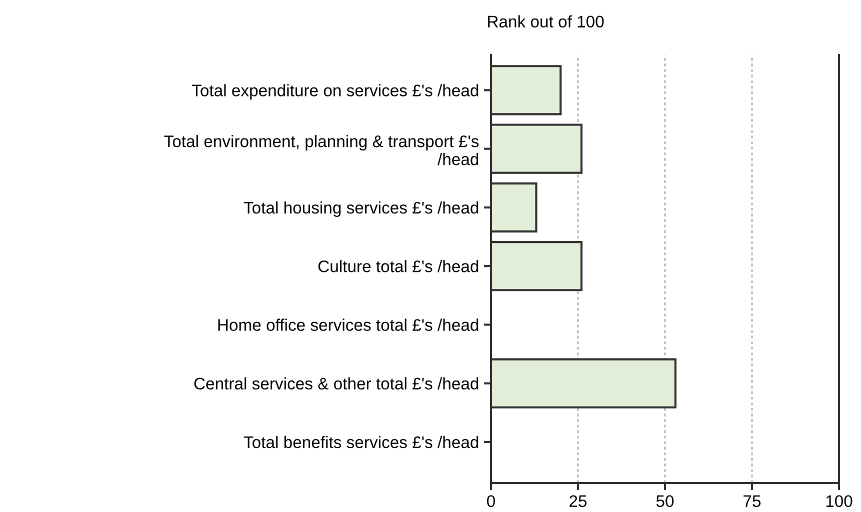 The image size is (861, 512). What do you see at coordinates (336, 383) in the screenshot?
I see `y-tick-label: Central services & other total £'s /head` at bounding box center [336, 383].